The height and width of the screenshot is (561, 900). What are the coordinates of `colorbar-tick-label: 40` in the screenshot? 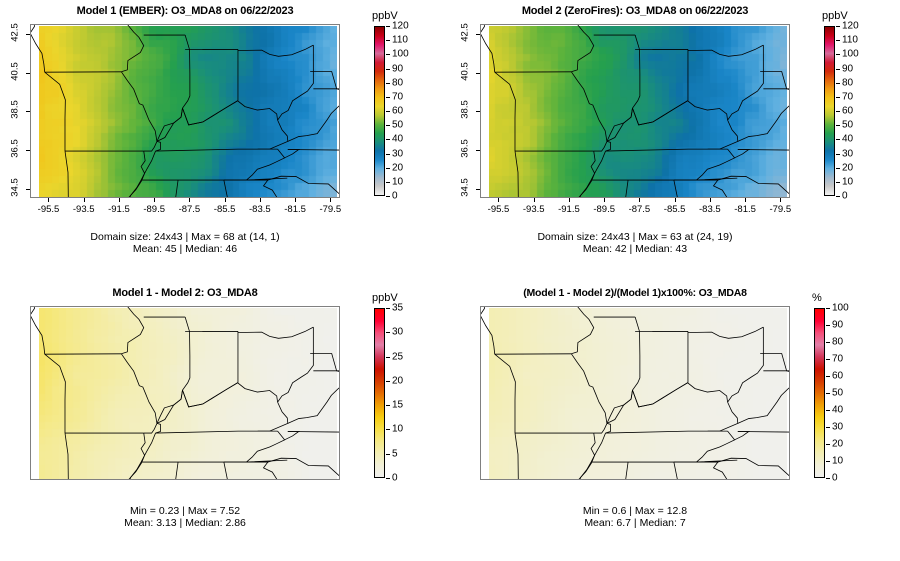 It's located at (848, 139).